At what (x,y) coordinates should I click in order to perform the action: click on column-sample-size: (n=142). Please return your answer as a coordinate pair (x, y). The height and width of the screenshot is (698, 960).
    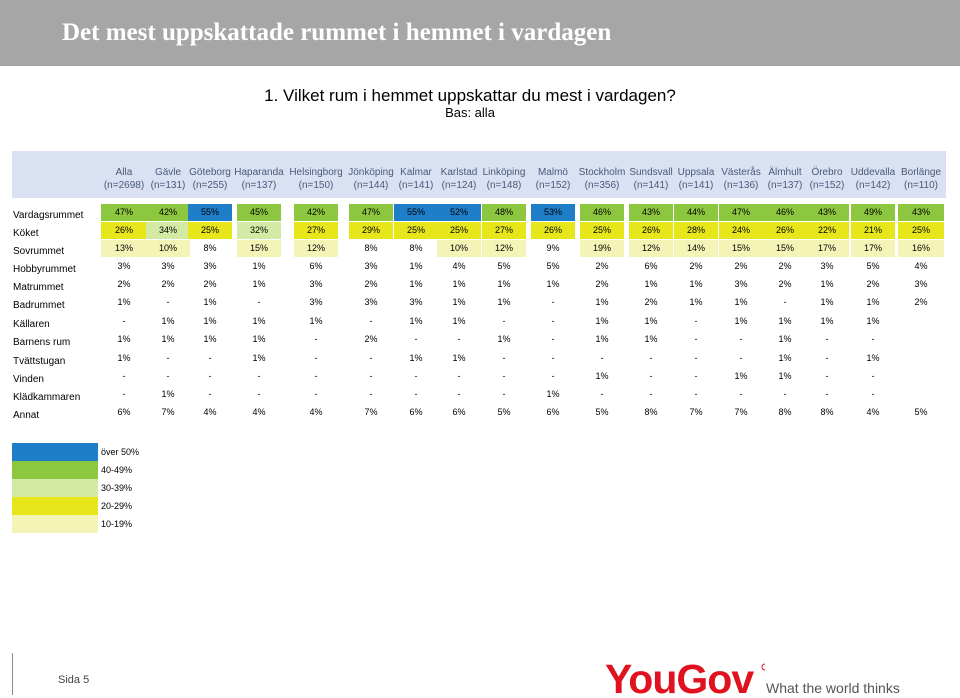
    Looking at the image, I should click on (873, 185).